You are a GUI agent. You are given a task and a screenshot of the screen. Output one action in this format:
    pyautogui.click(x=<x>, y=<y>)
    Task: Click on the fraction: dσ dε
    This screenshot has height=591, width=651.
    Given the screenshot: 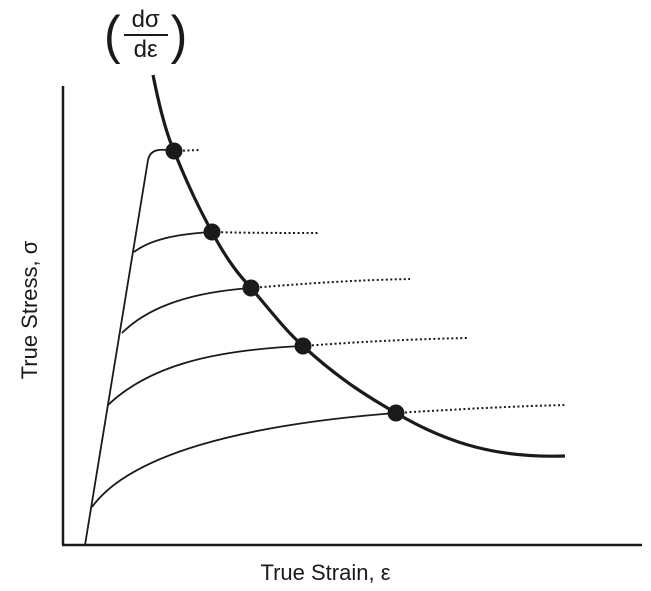 What is the action you would take?
    pyautogui.click(x=145, y=34)
    